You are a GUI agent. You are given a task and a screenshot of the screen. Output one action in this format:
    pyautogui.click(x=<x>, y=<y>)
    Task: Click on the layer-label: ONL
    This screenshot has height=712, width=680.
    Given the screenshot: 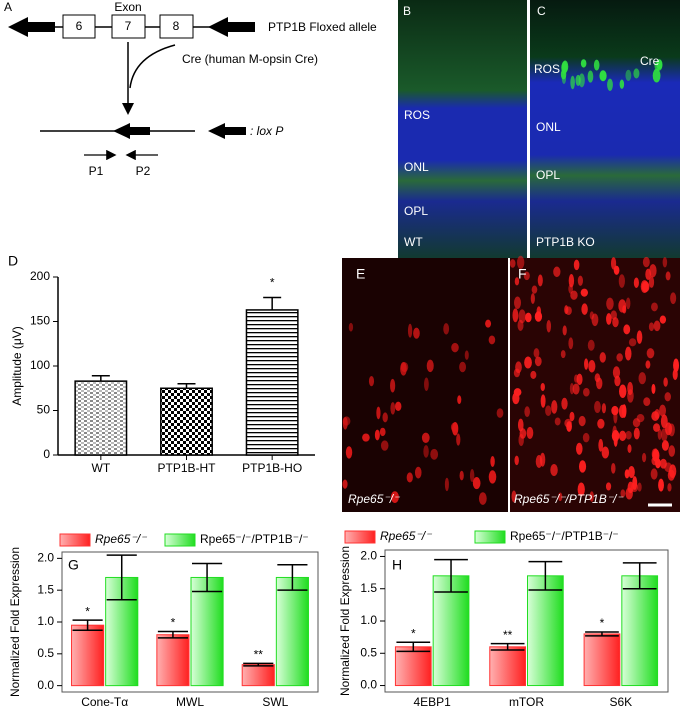 What is the action you would take?
    pyautogui.click(x=548, y=127)
    